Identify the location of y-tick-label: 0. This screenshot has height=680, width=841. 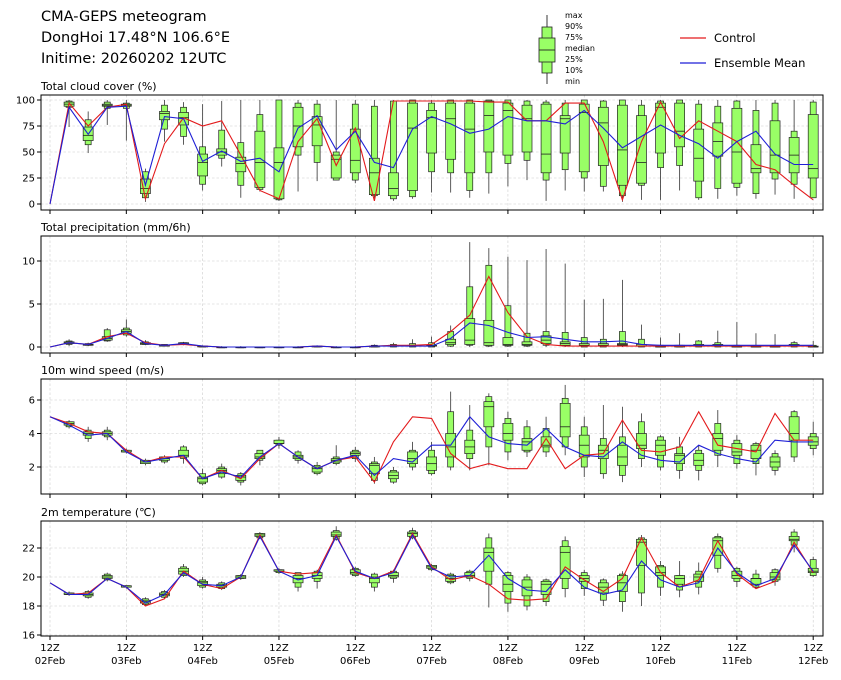
(32, 205).